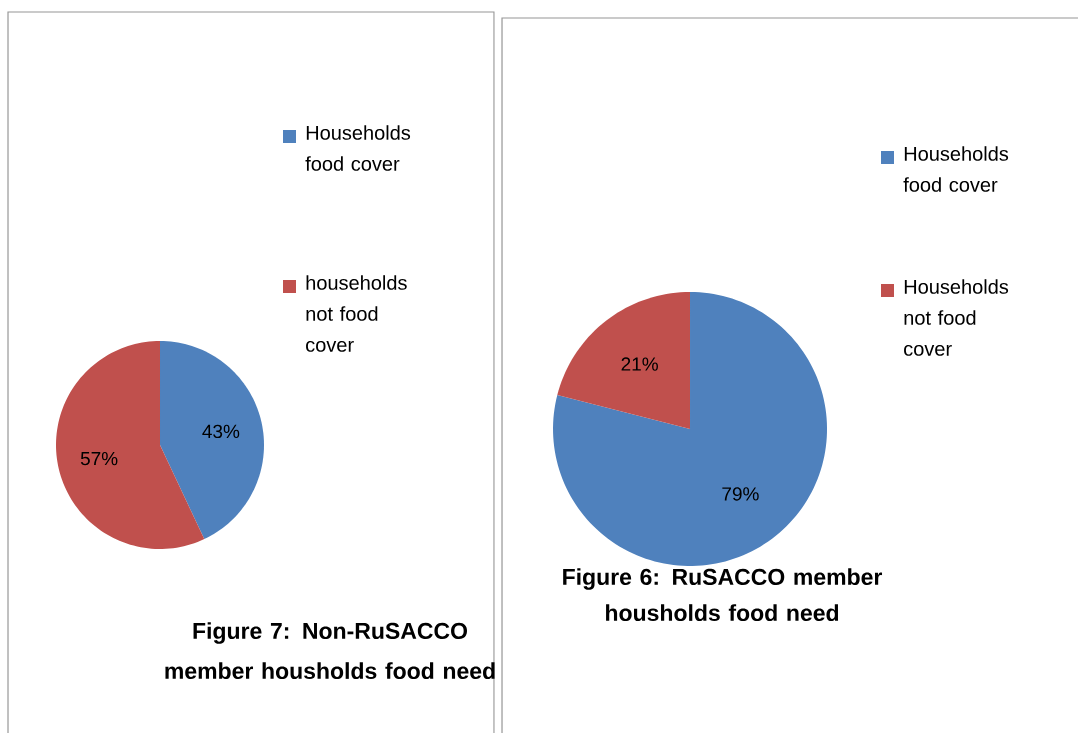  Describe the element at coordinates (99, 458) in the screenshot. I see `data-label: 57%` at that location.